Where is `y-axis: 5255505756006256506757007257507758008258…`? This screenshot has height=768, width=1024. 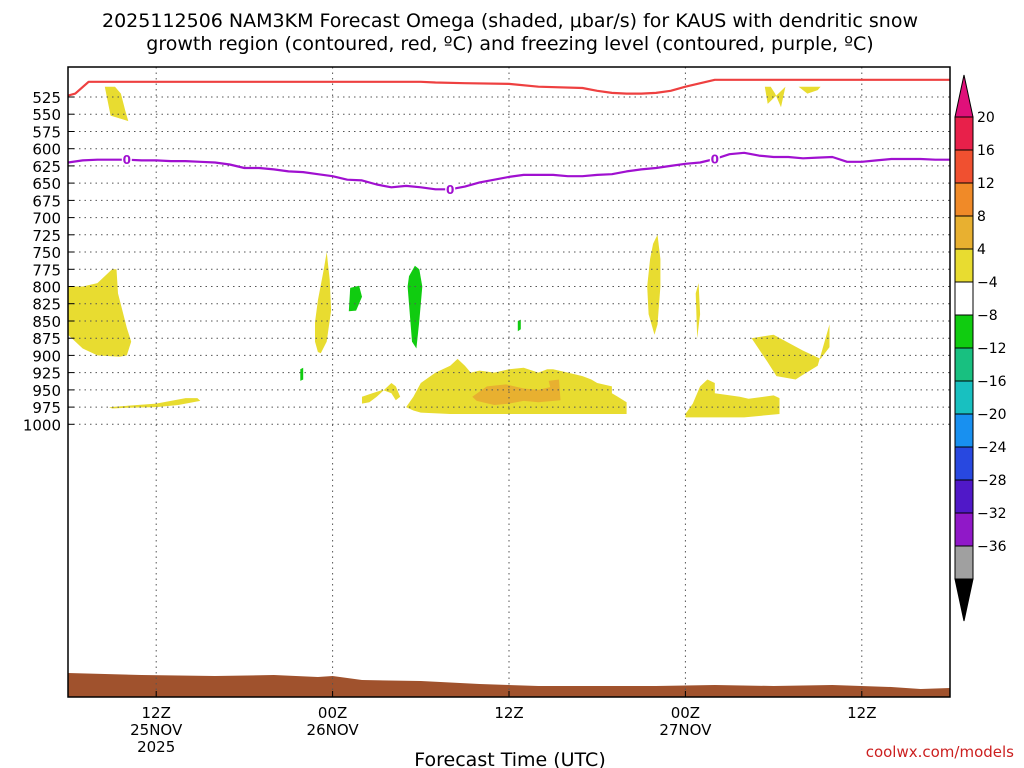
y-axis: 5255505756006256506757007257507758008258… is located at coordinates (48, 261).